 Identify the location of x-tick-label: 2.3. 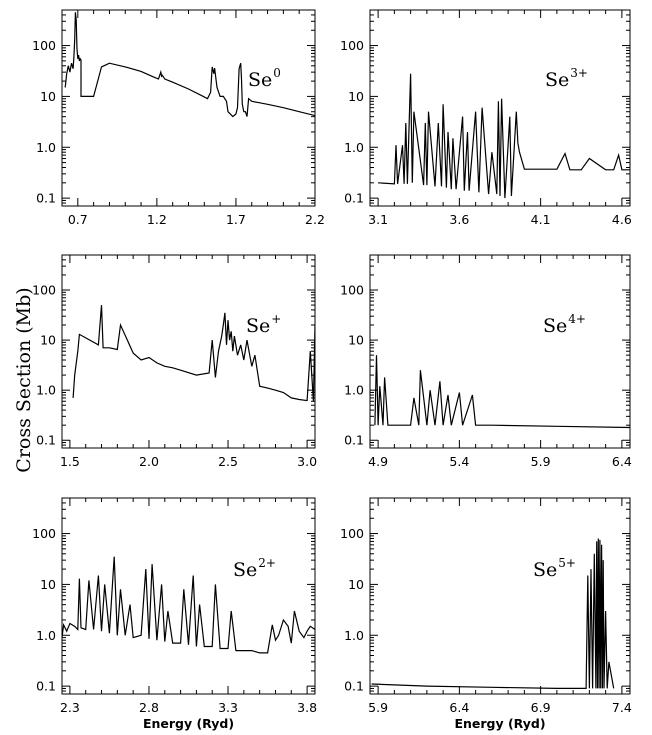
(70, 707).